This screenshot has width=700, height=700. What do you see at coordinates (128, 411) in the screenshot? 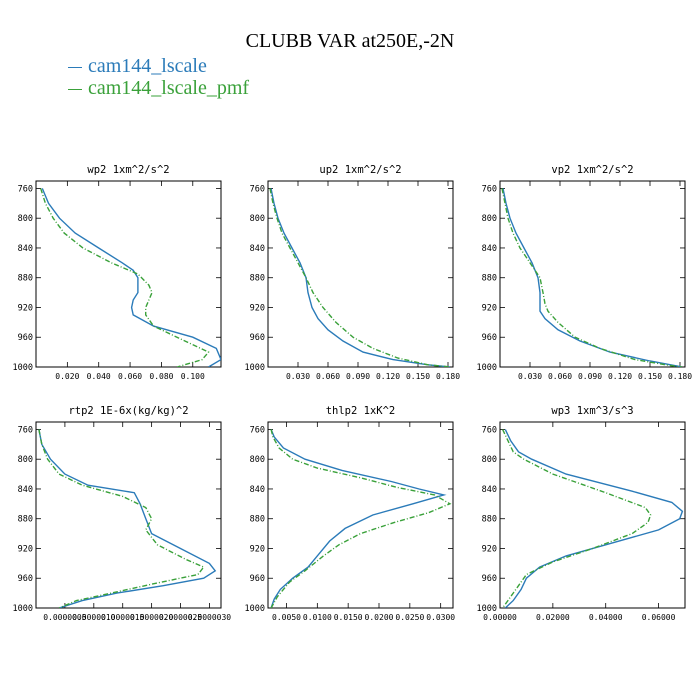
I see `panel-title: rtp2 1E-6x(kg/kg)^2` at bounding box center [128, 411].